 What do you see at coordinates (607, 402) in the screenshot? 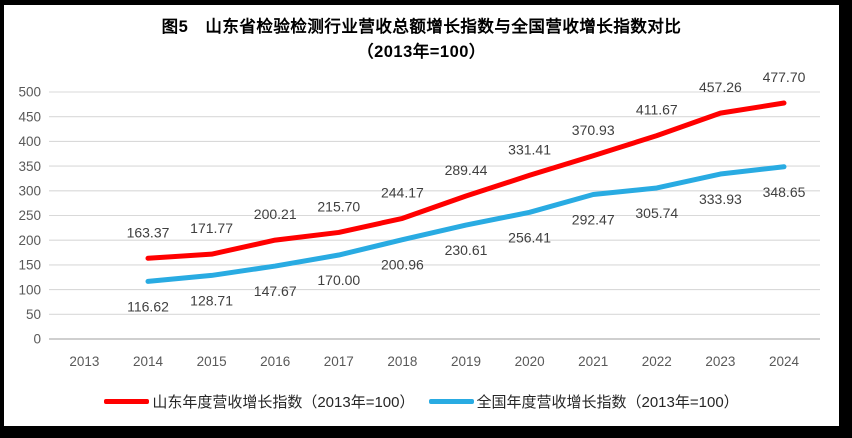
I see `legend-label-national: 全国年度营收增长指数（2013年=100）` at bounding box center [607, 402].